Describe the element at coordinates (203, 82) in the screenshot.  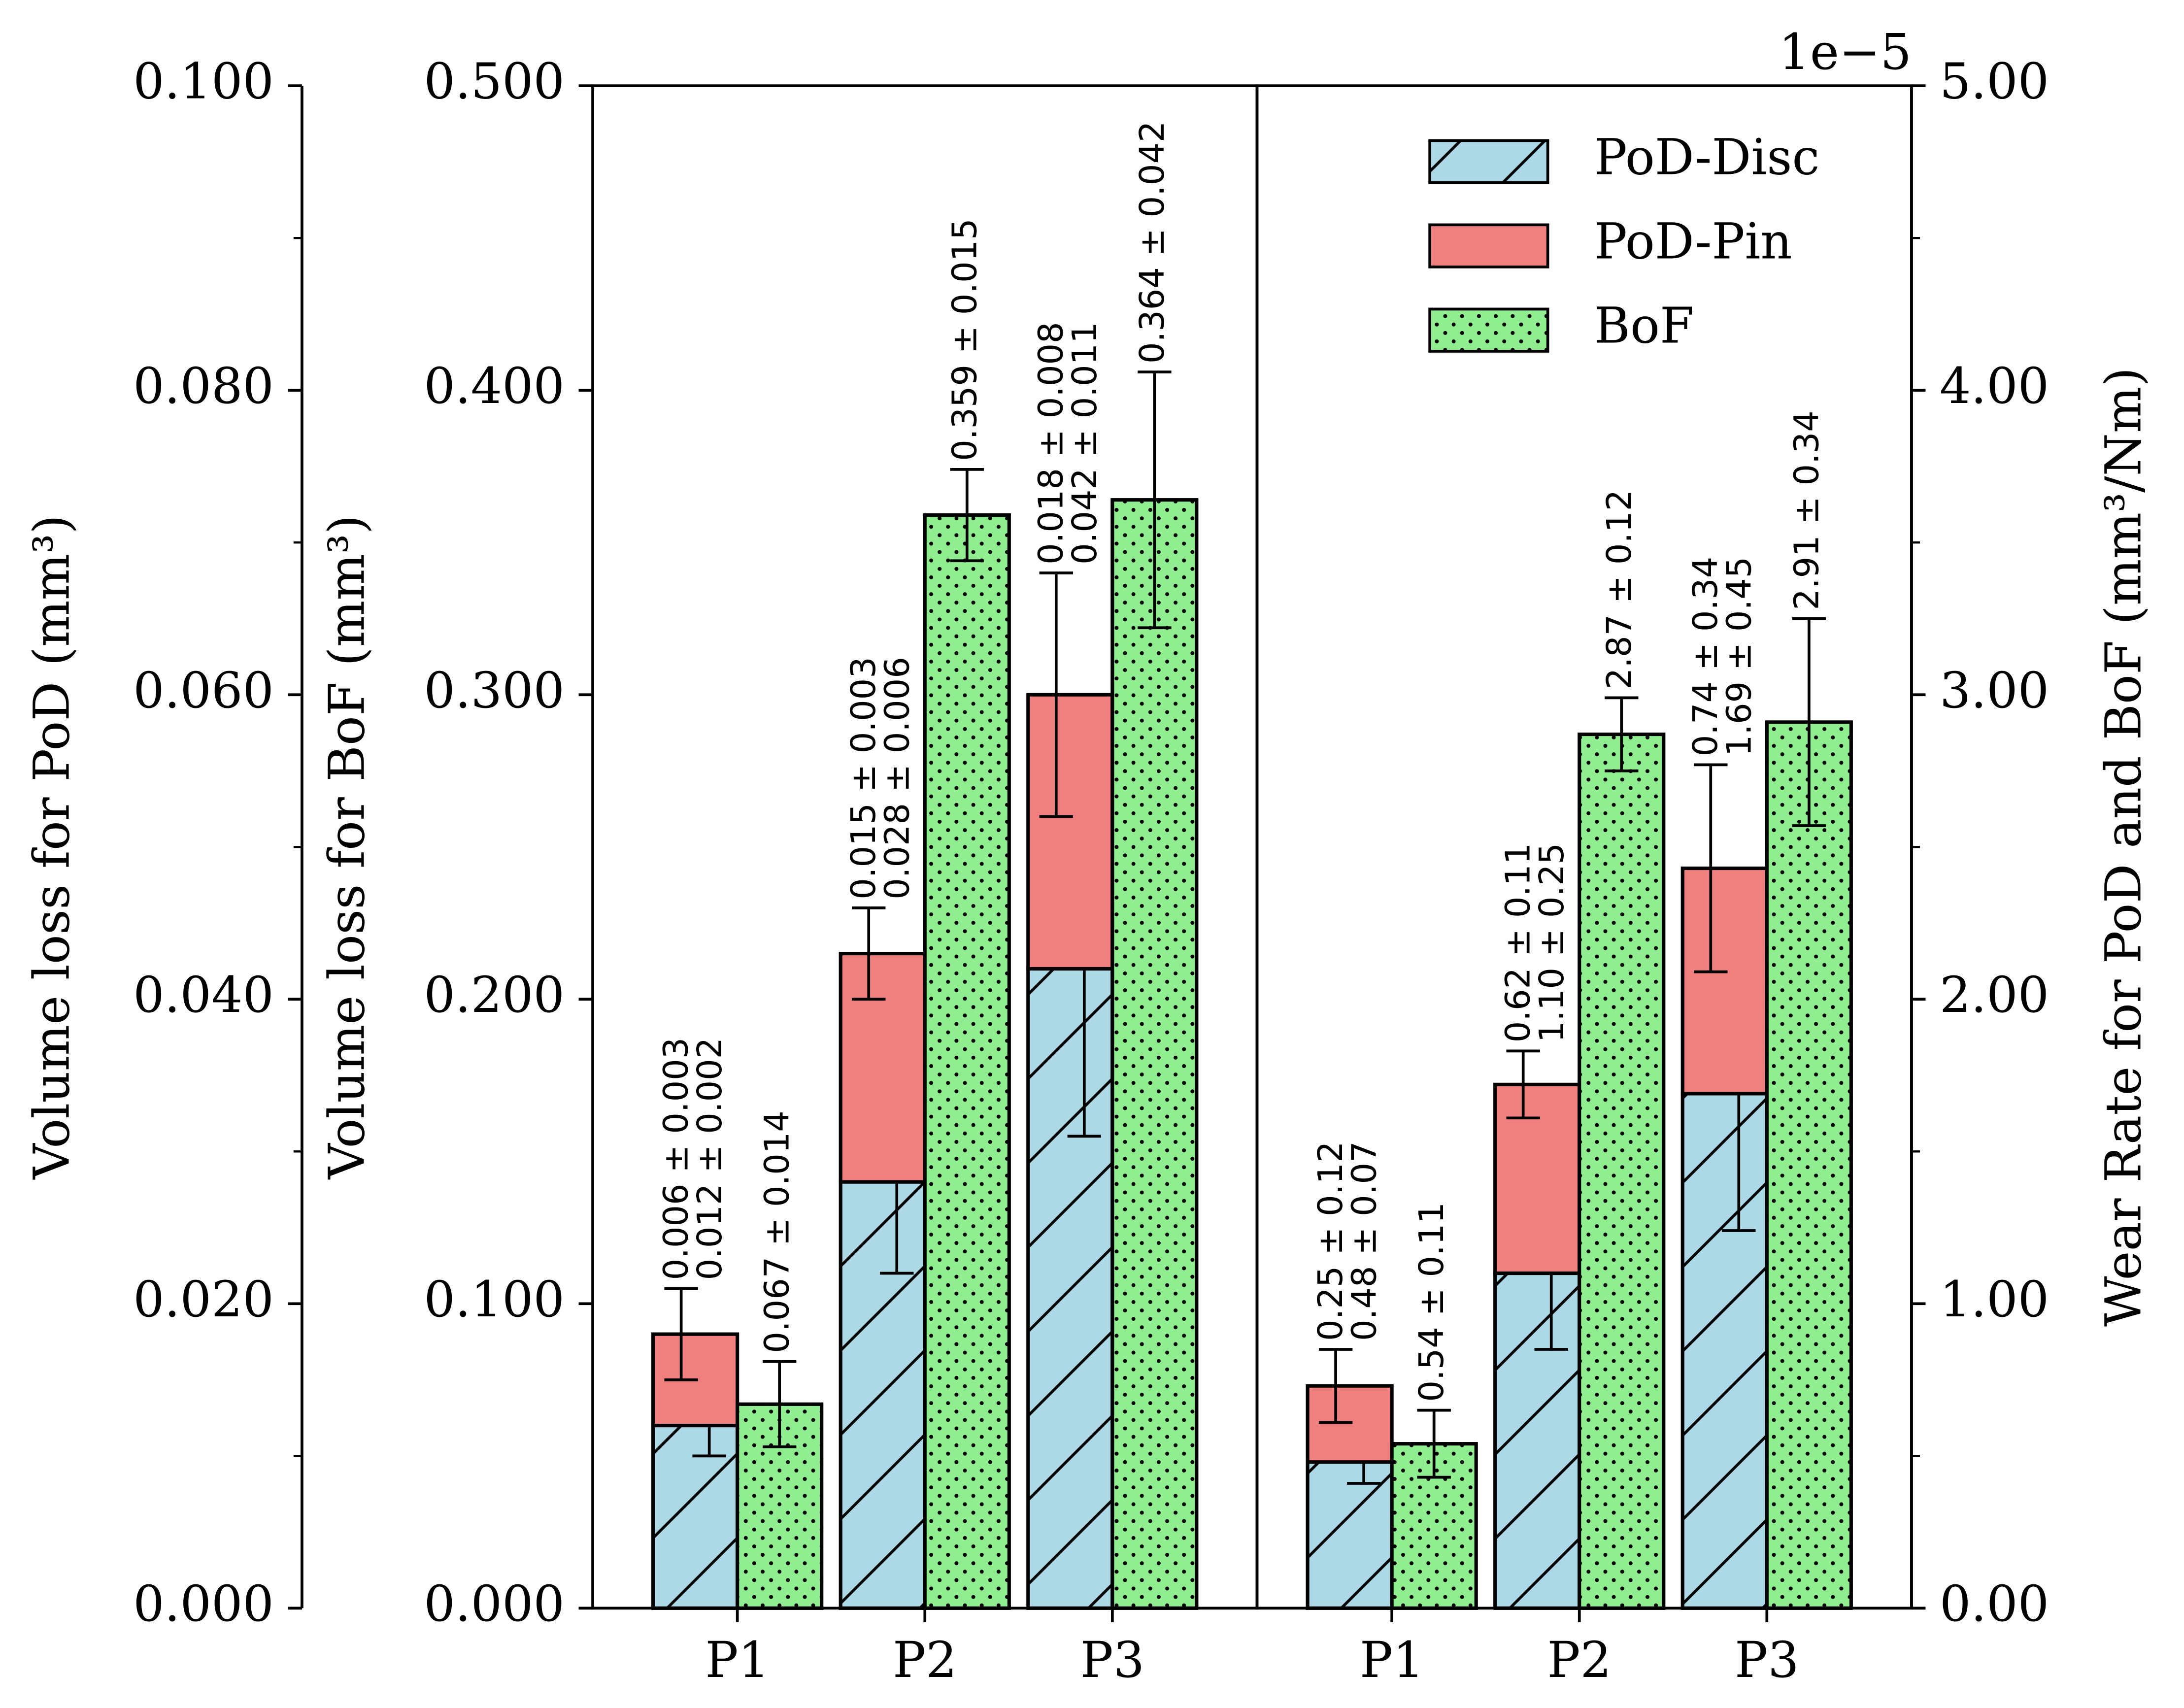
I see `y-tick-label: 0.100` at that location.